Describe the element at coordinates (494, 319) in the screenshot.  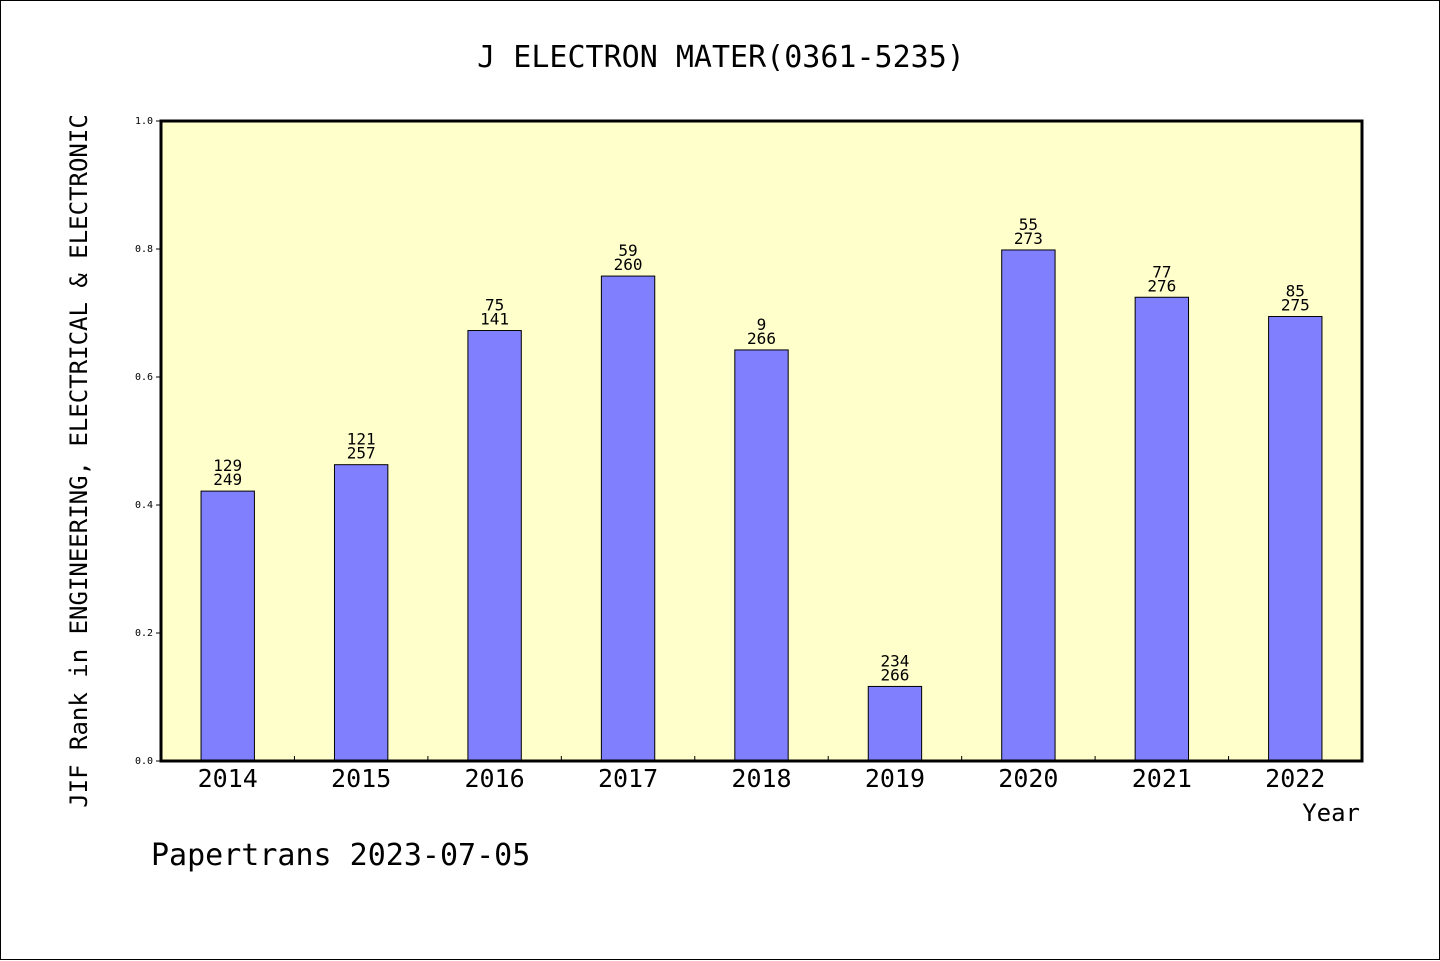
I see `bar-total-label-2016: 141` at that location.